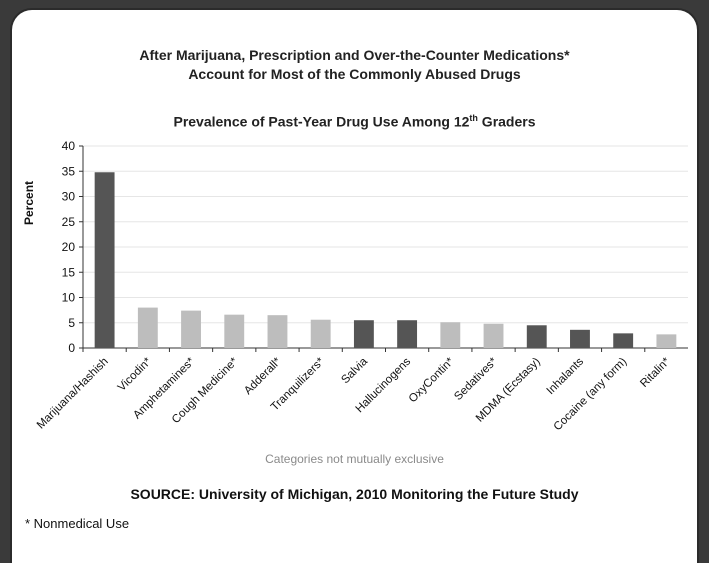 The height and width of the screenshot is (563, 709). What do you see at coordinates (69, 197) in the screenshot?
I see `y-tick-label: 30` at bounding box center [69, 197].